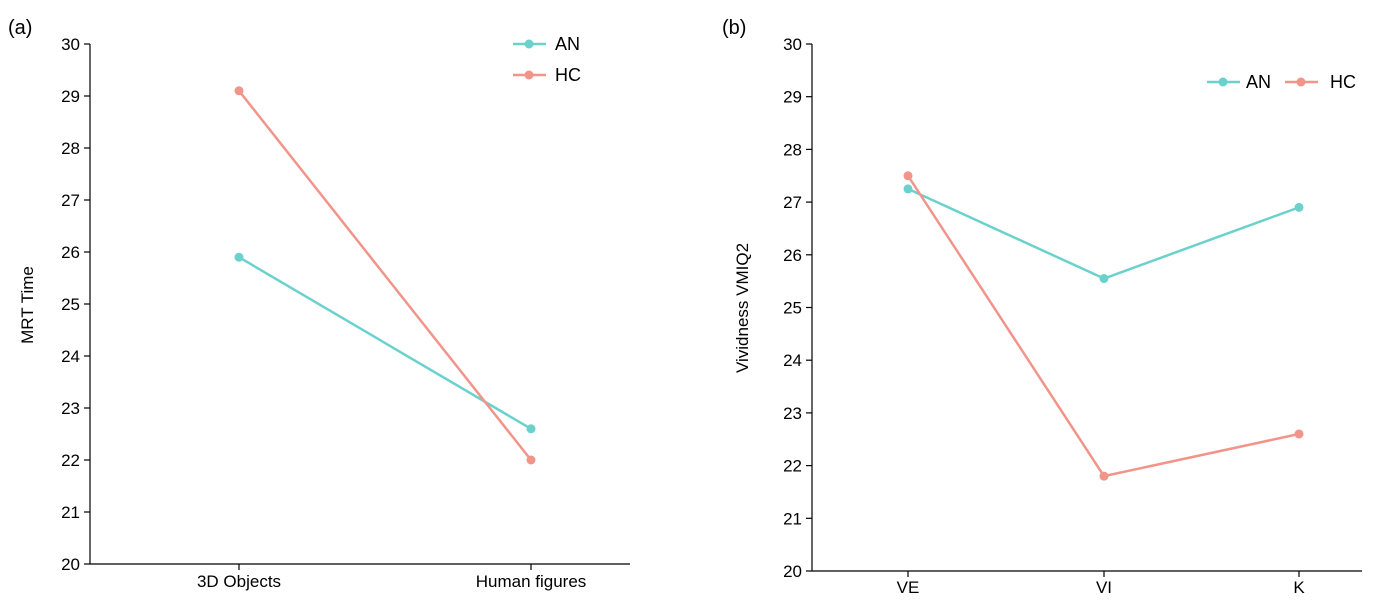 The height and width of the screenshot is (603, 1378). What do you see at coordinates (70, 200) in the screenshot?
I see `panel-a-y-tick-label: 27` at bounding box center [70, 200].